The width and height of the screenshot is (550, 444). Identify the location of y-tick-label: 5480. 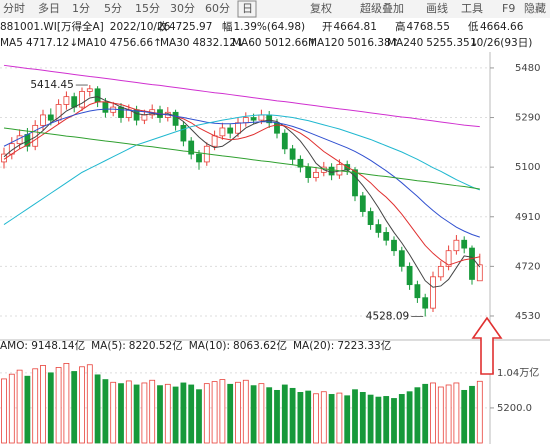
(527, 68).